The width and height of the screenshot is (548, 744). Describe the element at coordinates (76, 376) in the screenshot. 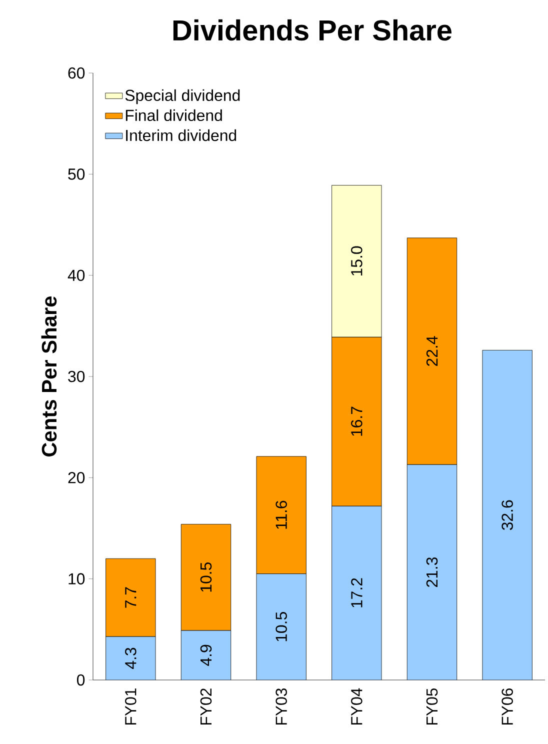

I see `y-tick-label: 30` at that location.